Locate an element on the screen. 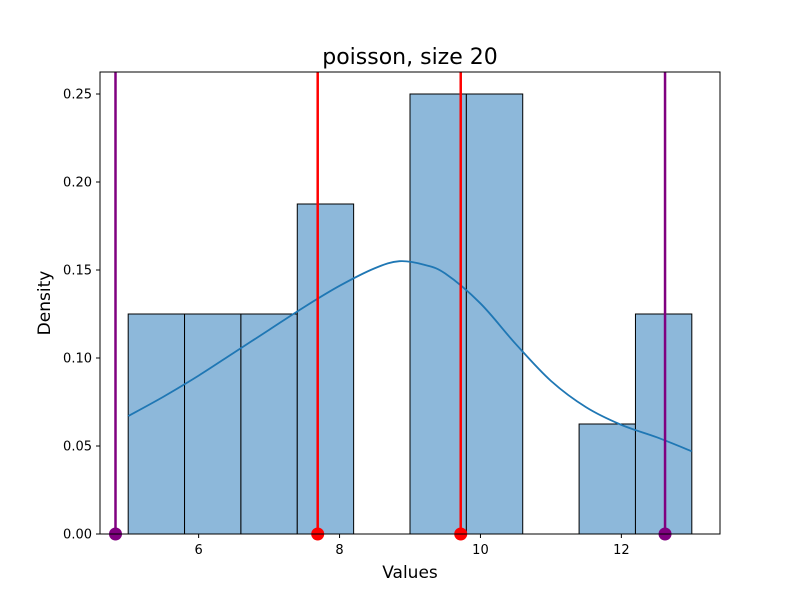 The image size is (800, 600). y-tick-label-3: 0.15 is located at coordinates (77, 271).